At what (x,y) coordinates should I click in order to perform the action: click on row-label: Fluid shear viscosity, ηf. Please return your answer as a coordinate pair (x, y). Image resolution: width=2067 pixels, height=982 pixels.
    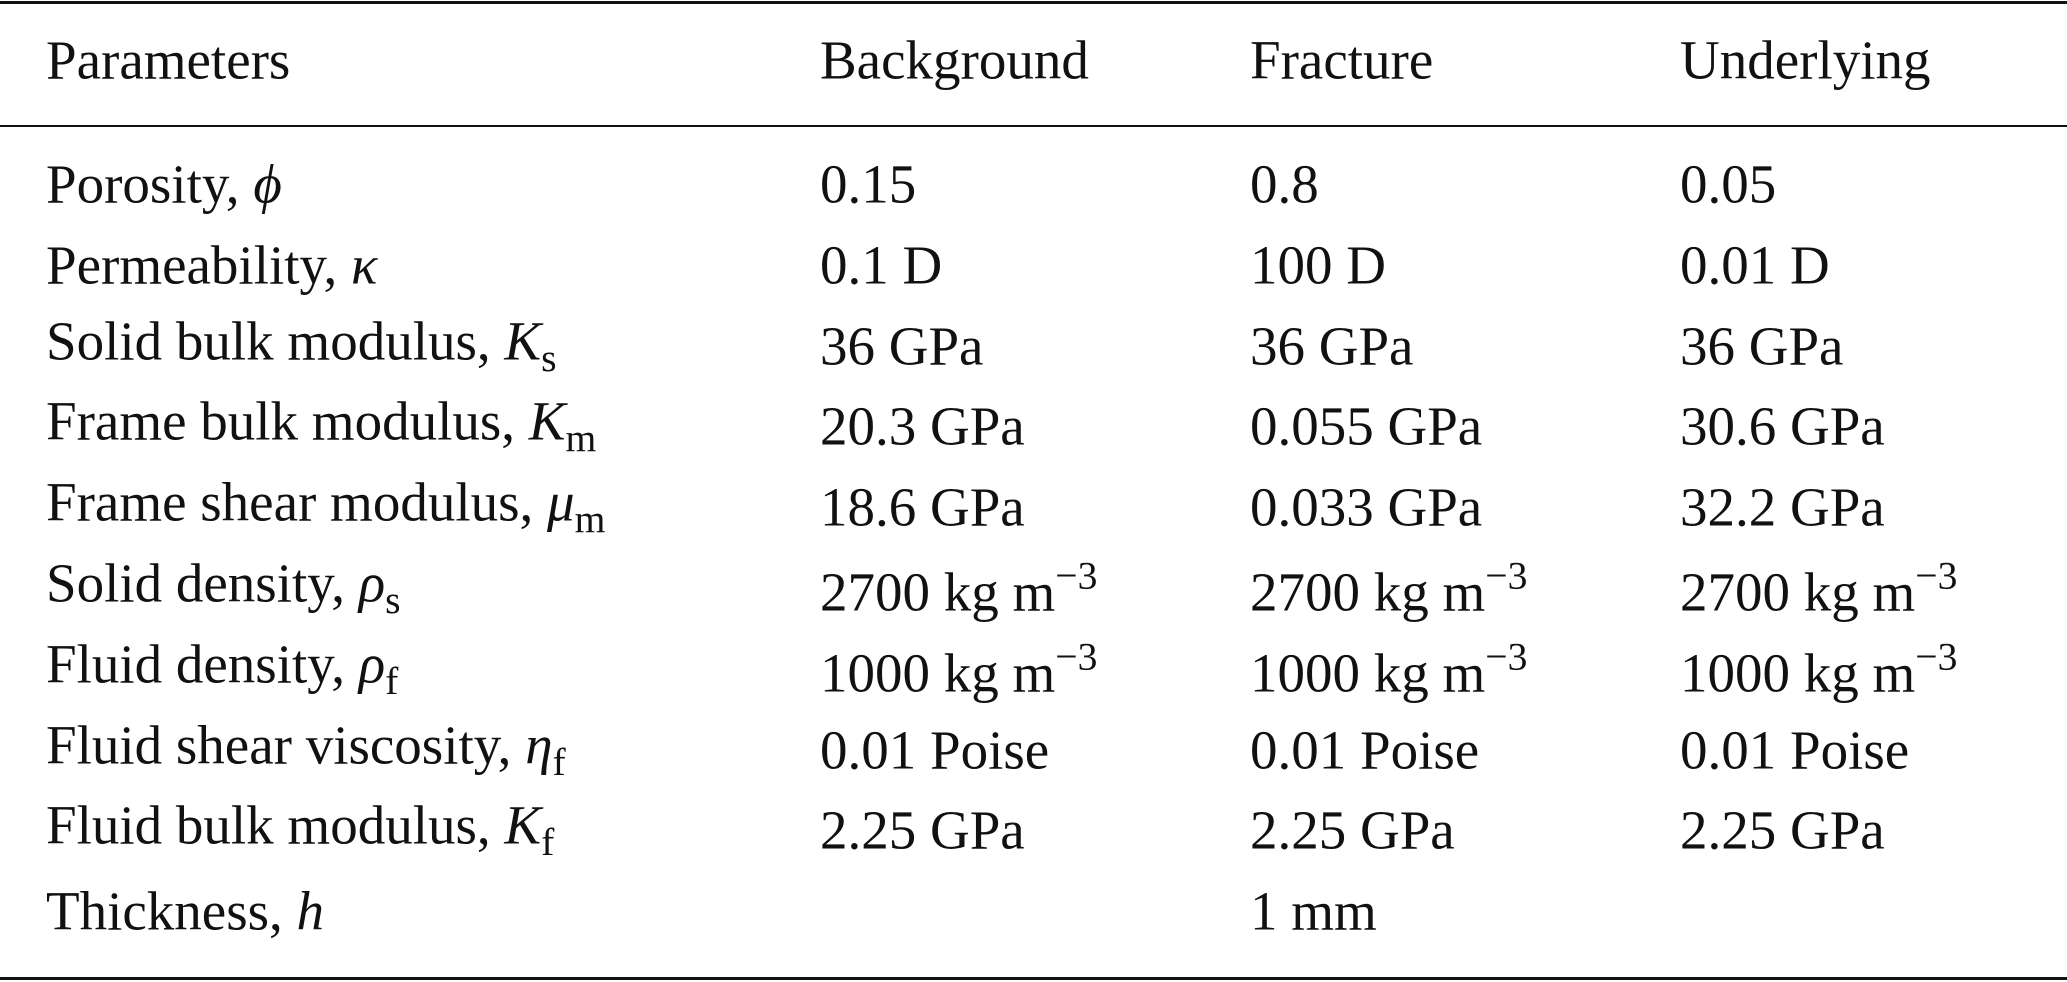
    Looking at the image, I should click on (306, 749).